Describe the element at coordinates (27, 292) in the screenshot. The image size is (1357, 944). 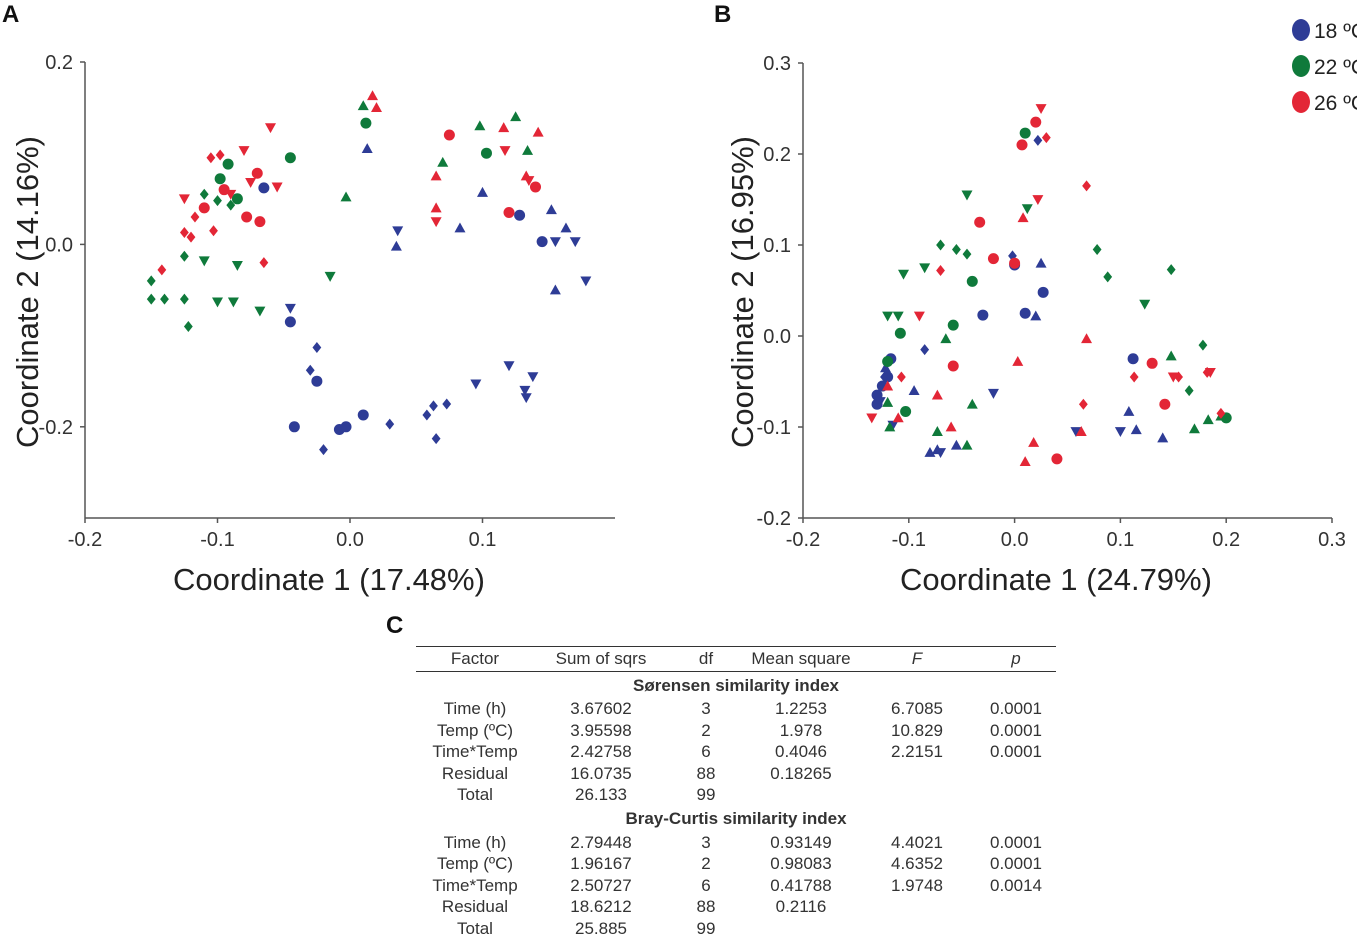
I see `y-axis-label-a: Coordinate 2 (14.16%)` at that location.